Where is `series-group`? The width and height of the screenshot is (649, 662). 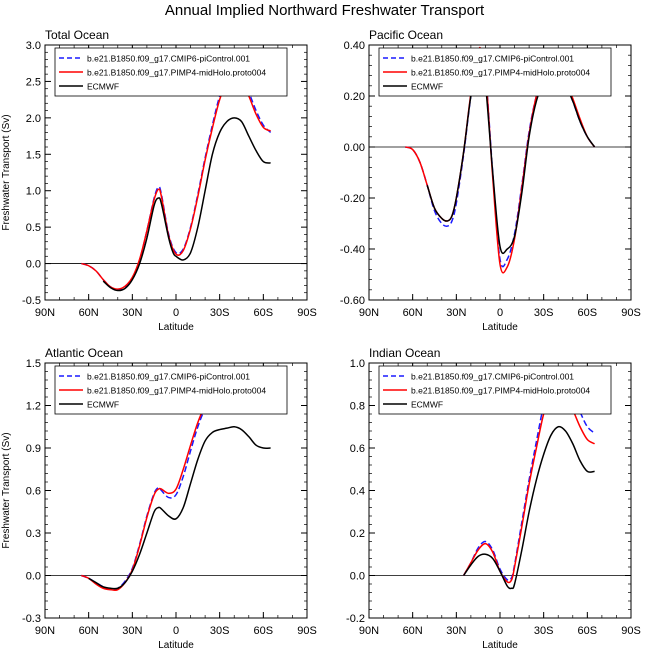 series-group is located at coordinates (176, 180).